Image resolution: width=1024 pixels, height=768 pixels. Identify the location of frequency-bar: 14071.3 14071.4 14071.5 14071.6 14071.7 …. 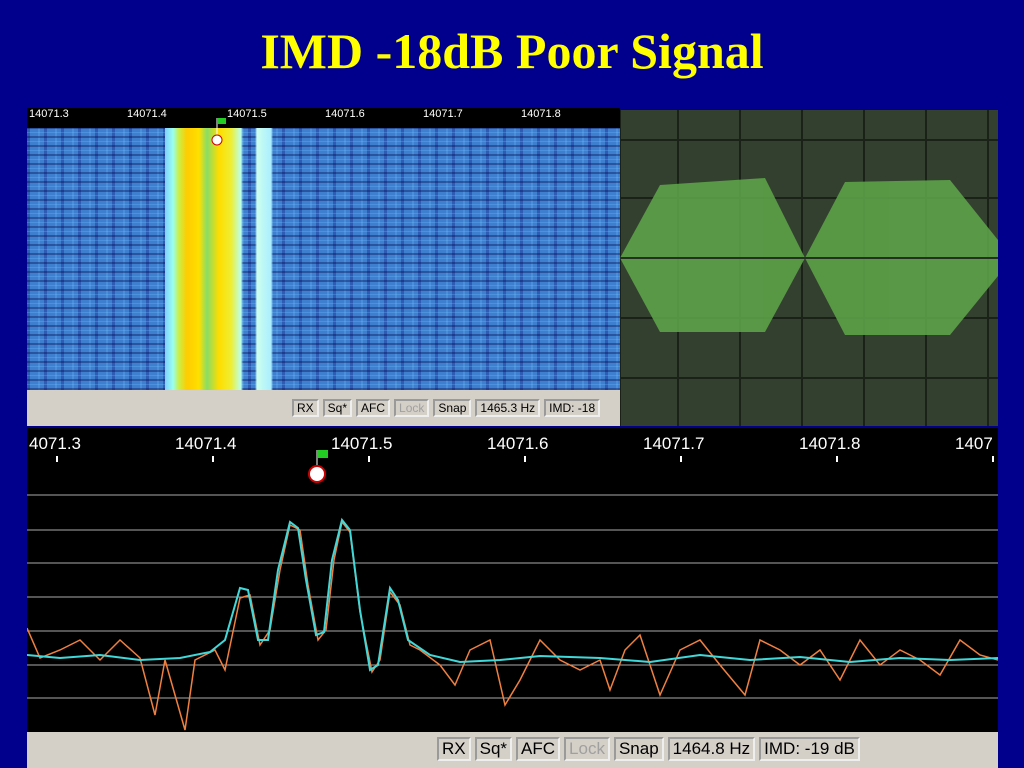
(323, 118).